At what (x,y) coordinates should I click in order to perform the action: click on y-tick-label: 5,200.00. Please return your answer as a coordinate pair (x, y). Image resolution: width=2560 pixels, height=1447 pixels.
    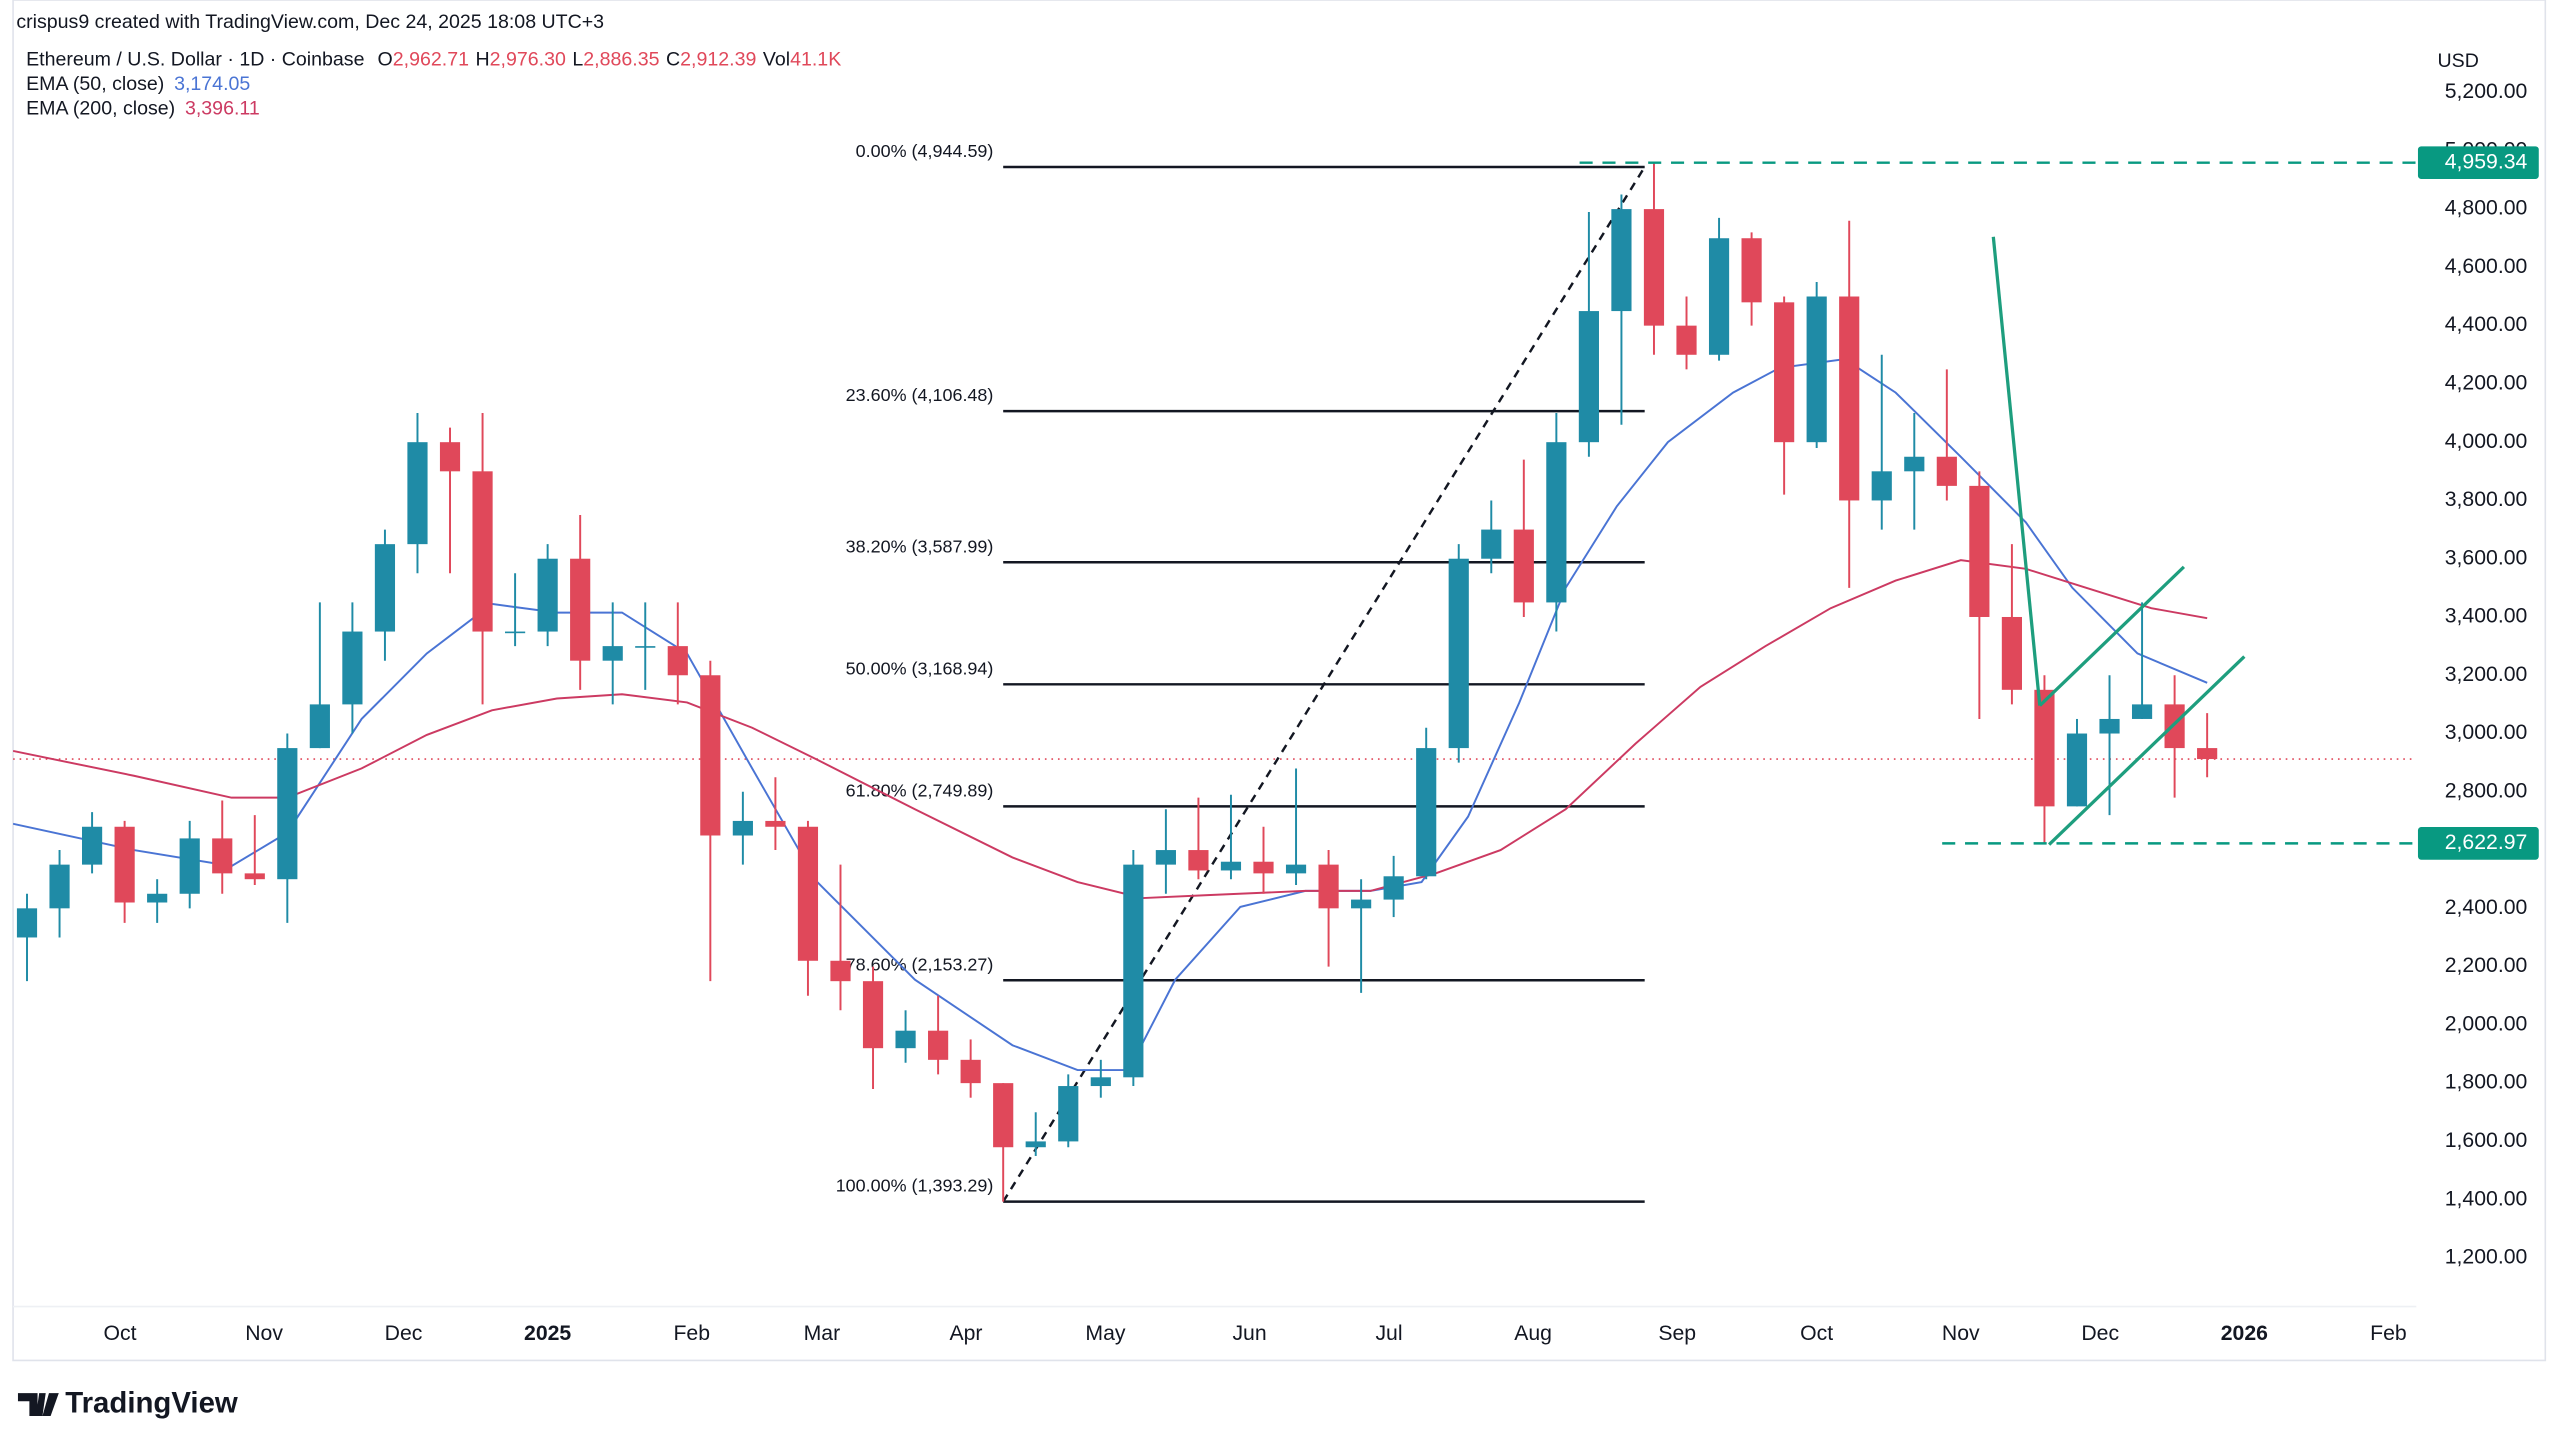
    Looking at the image, I should click on (2486, 91).